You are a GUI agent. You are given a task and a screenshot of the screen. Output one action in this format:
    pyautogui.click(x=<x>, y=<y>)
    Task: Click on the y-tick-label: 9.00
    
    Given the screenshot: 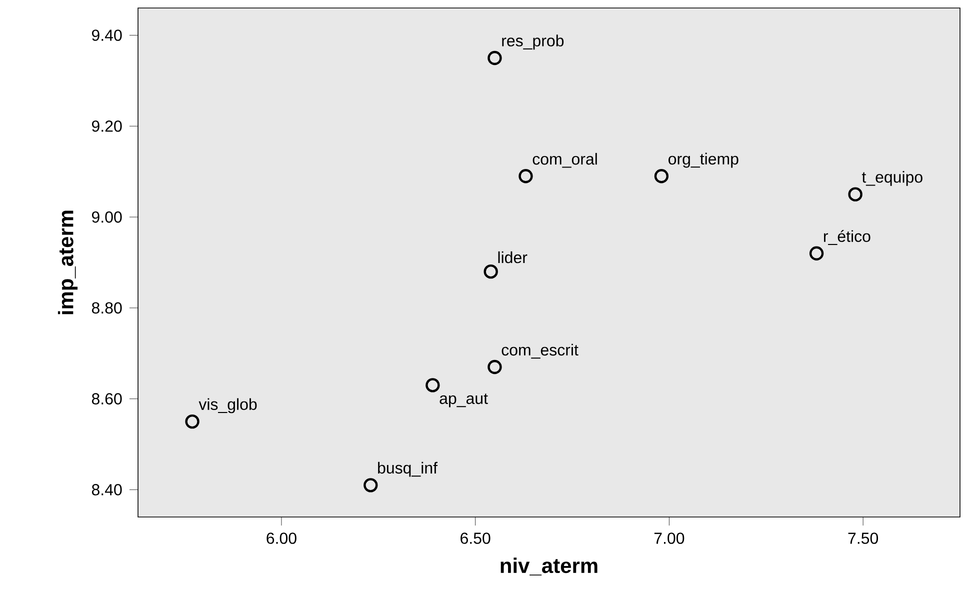 What is the action you would take?
    pyautogui.click(x=107, y=217)
    